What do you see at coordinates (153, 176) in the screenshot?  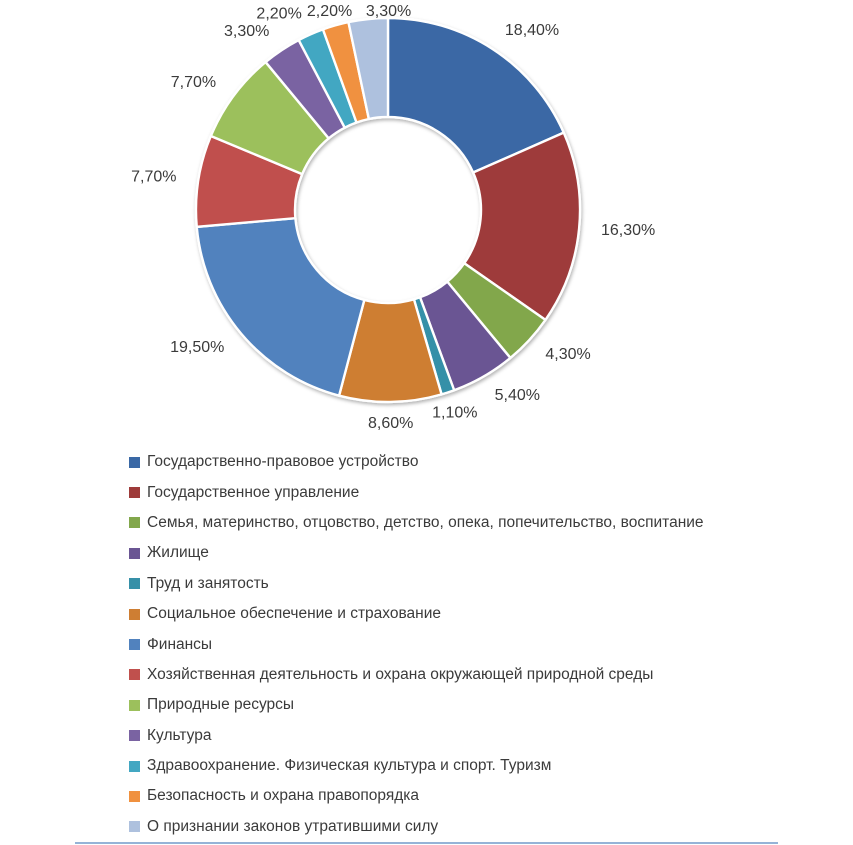 I see `slice-label-8: 7,70%` at bounding box center [153, 176].